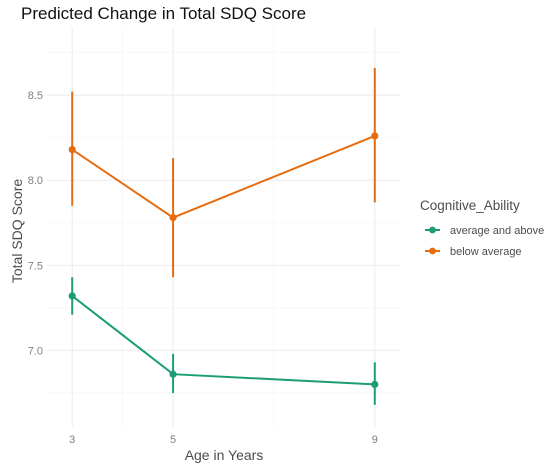 The image size is (550, 466). What do you see at coordinates (72, 440) in the screenshot?
I see `x-tick-label: 3` at bounding box center [72, 440].